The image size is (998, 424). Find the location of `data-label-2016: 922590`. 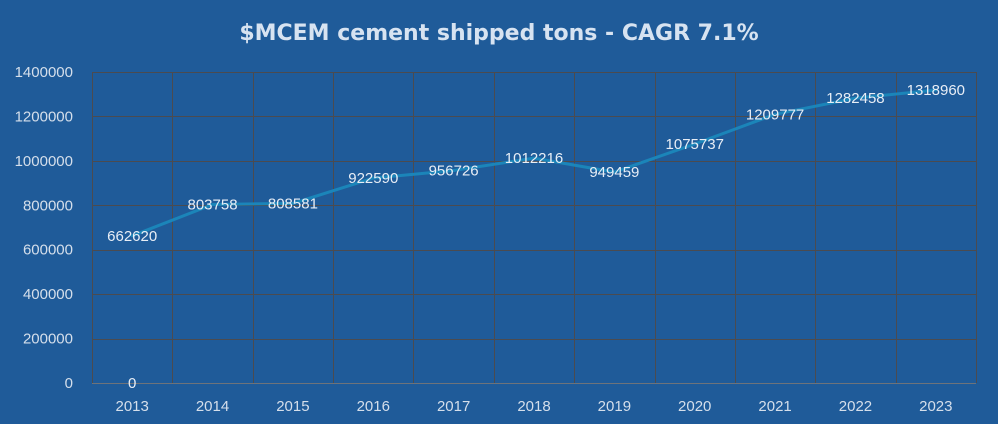

data-label-2016: 922590 is located at coordinates (373, 178).